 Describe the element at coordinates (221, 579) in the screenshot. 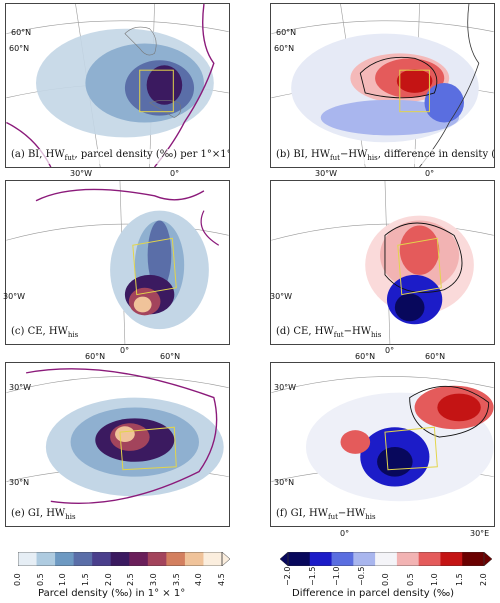

I see `colorbar-tick-label: 4.5` at that location.